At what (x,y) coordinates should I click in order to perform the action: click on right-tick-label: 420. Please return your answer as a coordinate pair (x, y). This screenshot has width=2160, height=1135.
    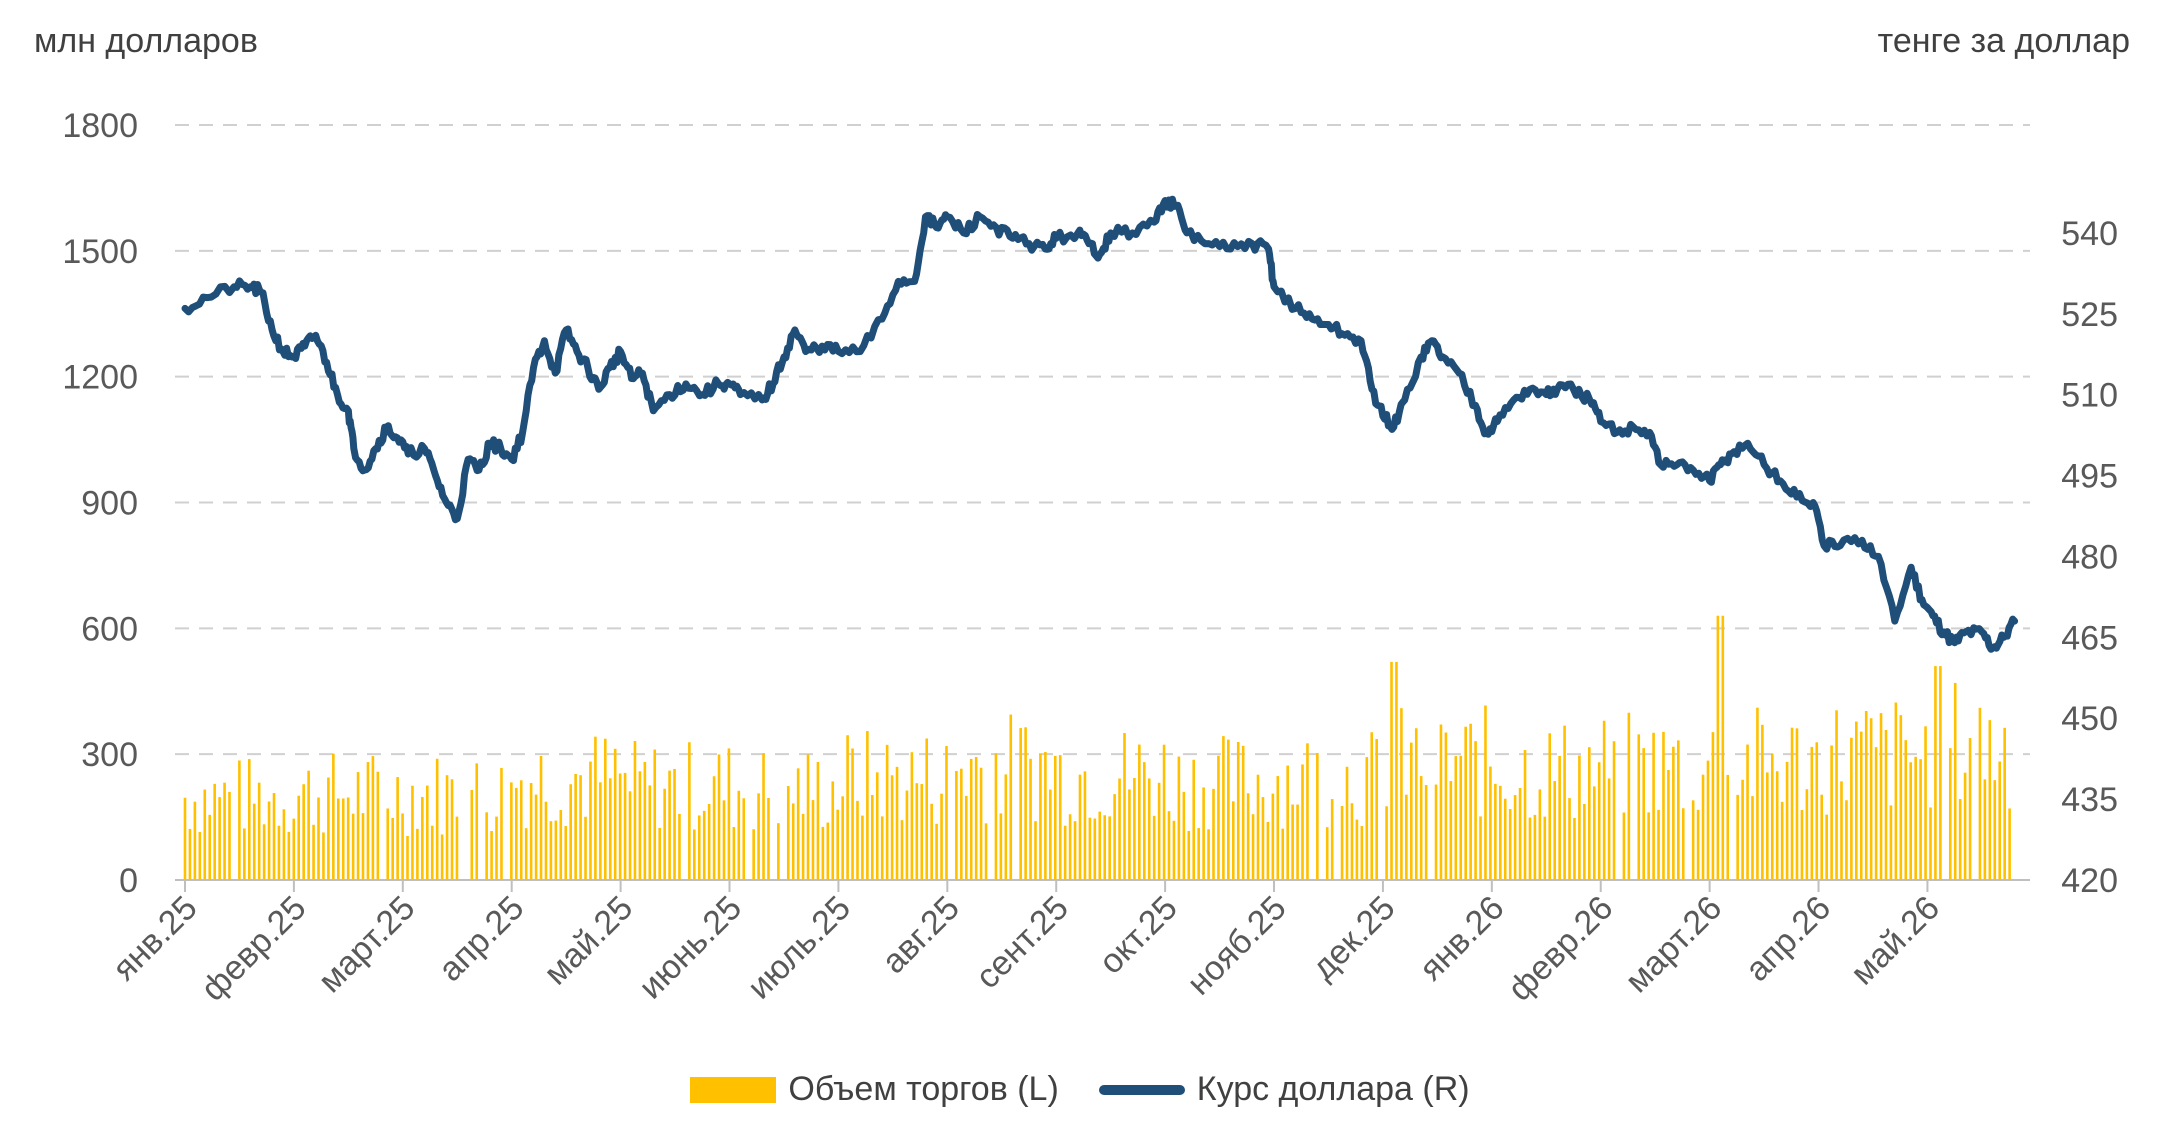
    Looking at the image, I should click on (2089, 881).